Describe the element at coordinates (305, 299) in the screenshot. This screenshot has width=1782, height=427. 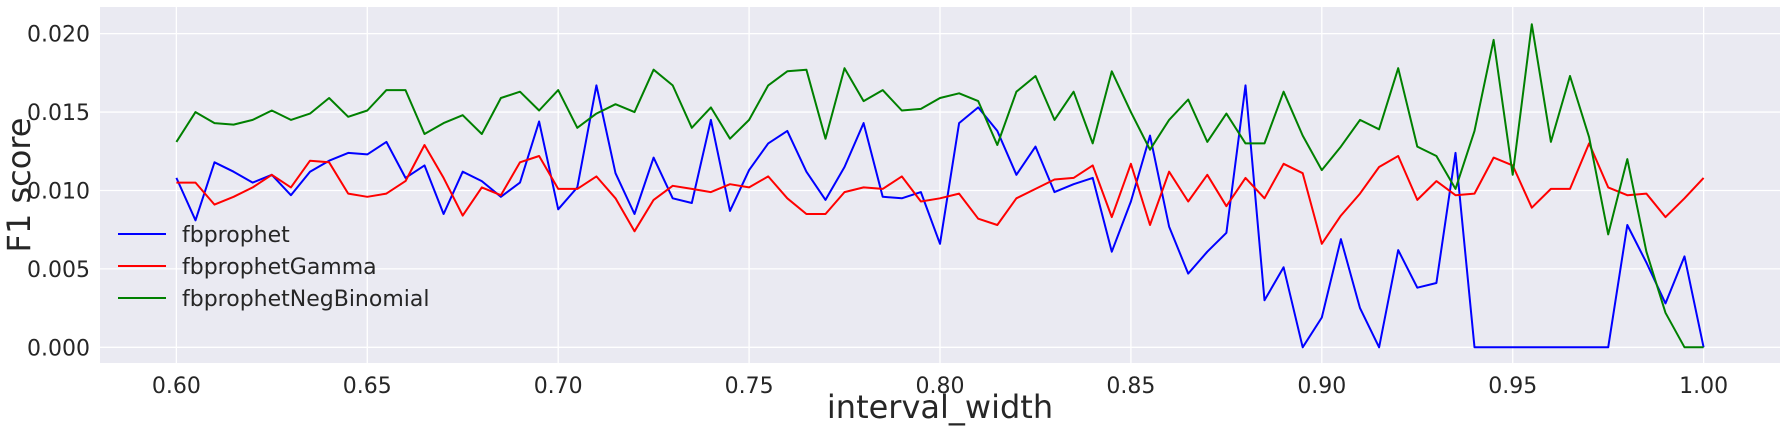
I see `legend-label: fbprophetNegBinomial` at that location.